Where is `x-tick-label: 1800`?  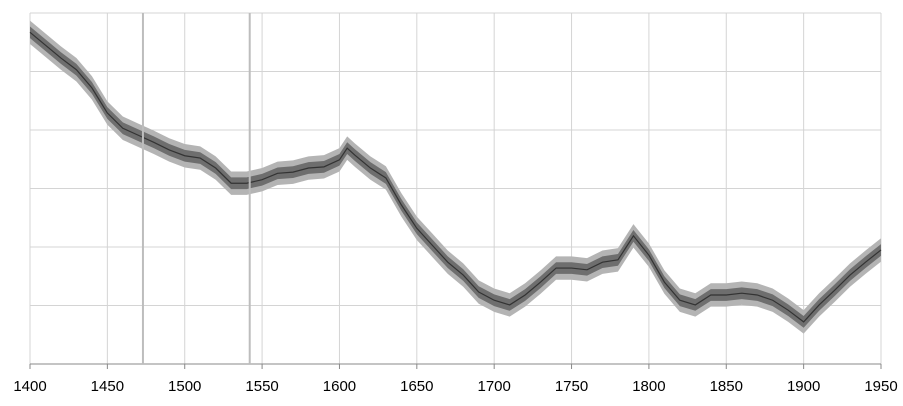
x-tick-label: 1800 is located at coordinates (648, 386).